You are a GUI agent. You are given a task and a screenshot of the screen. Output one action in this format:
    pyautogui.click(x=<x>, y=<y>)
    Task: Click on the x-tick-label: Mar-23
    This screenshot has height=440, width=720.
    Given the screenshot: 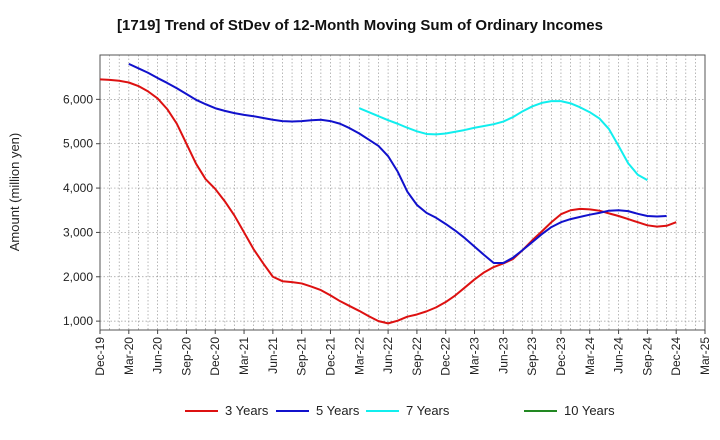 What is the action you would take?
    pyautogui.click(x=475, y=356)
    